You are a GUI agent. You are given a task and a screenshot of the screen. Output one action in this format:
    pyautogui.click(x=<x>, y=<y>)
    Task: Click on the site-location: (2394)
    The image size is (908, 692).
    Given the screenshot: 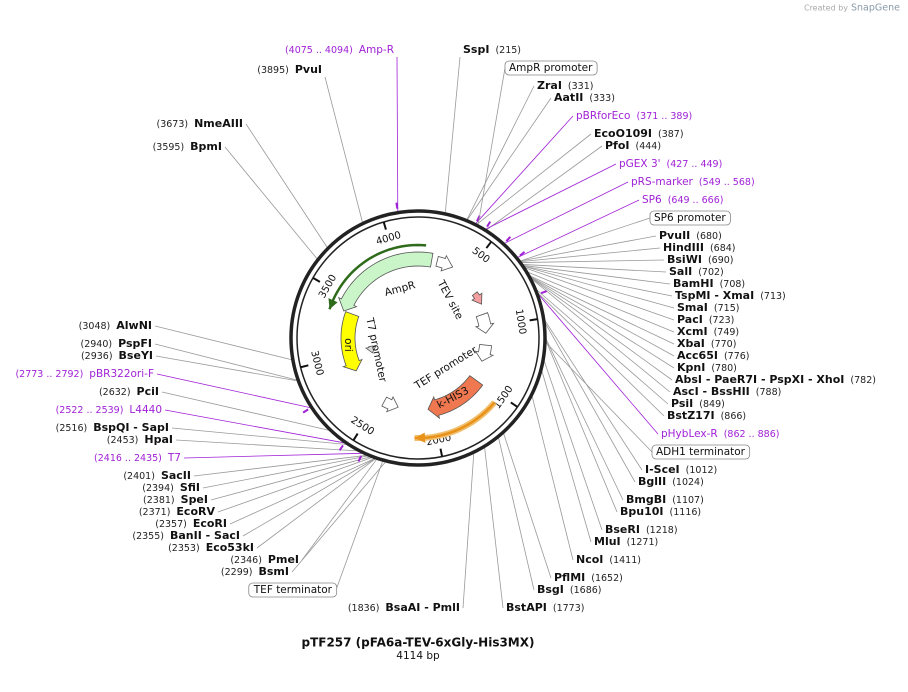 What is the action you would take?
    pyautogui.click(x=158, y=488)
    